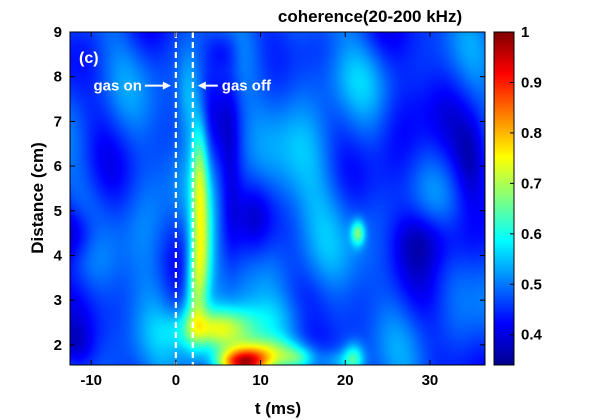 Image resolution: width=595 pixels, height=420 pixels. What do you see at coordinates (58, 211) in the screenshot?
I see `y-tick-label: 5` at bounding box center [58, 211].